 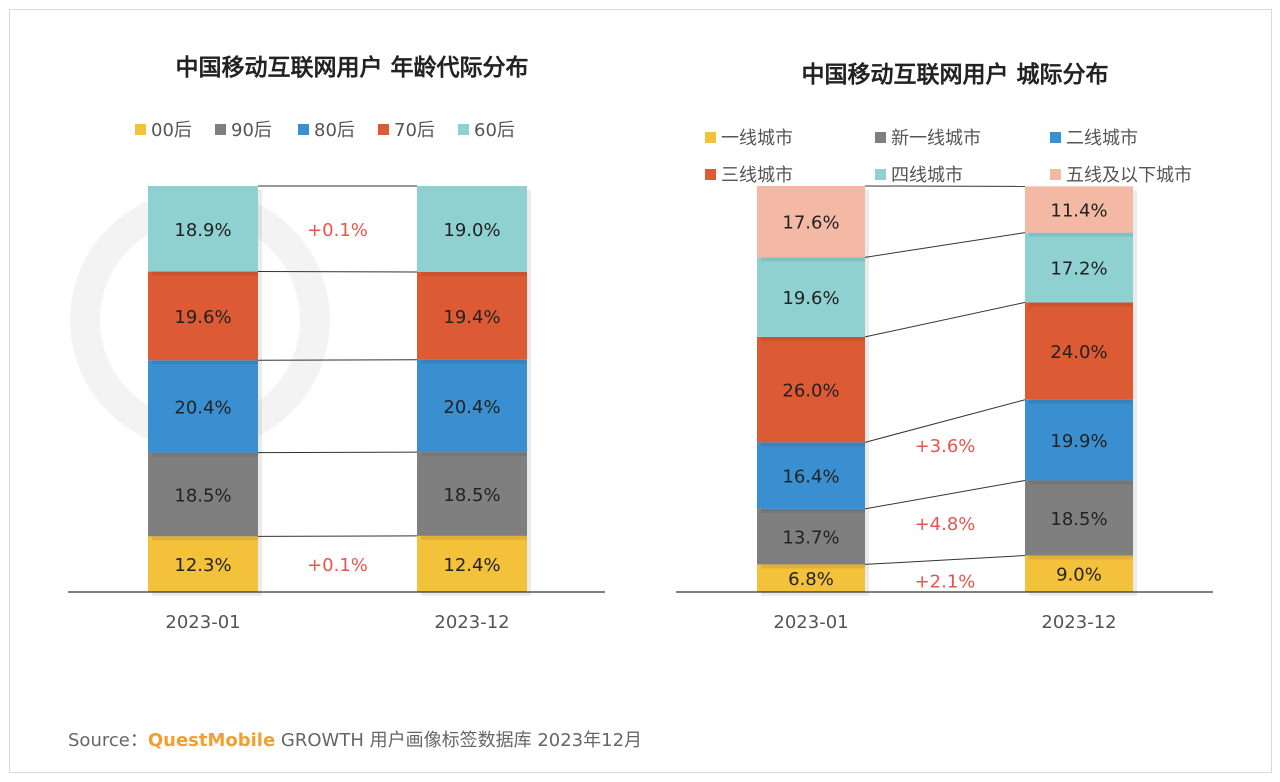 I want to click on value-label: 19.9%, so click(x=1078, y=441).